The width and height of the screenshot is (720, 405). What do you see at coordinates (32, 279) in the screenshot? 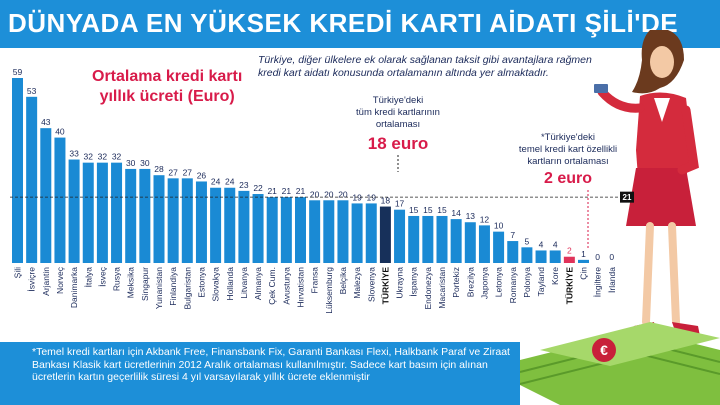
I see `category-label-1: İsviçre` at bounding box center [32, 279].